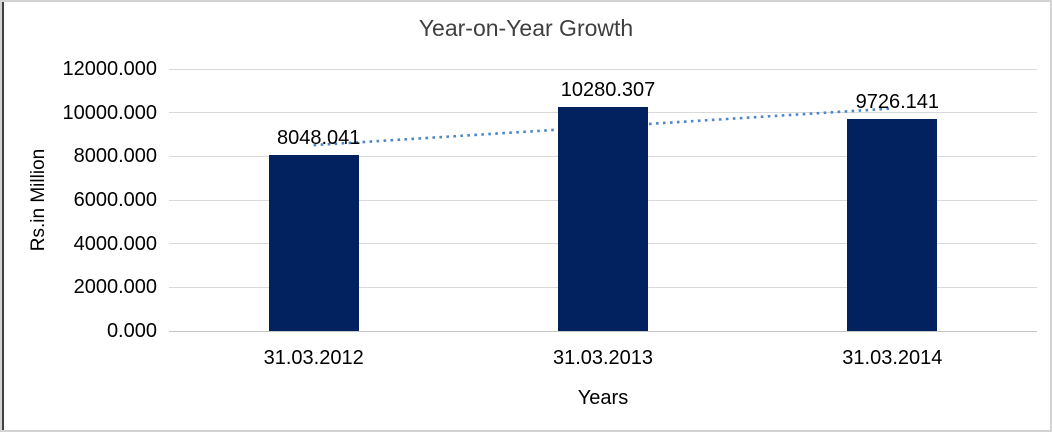 This screenshot has width=1052, height=432. What do you see at coordinates (115, 287) in the screenshot?
I see `y-tick-label: 2000.000` at bounding box center [115, 287].